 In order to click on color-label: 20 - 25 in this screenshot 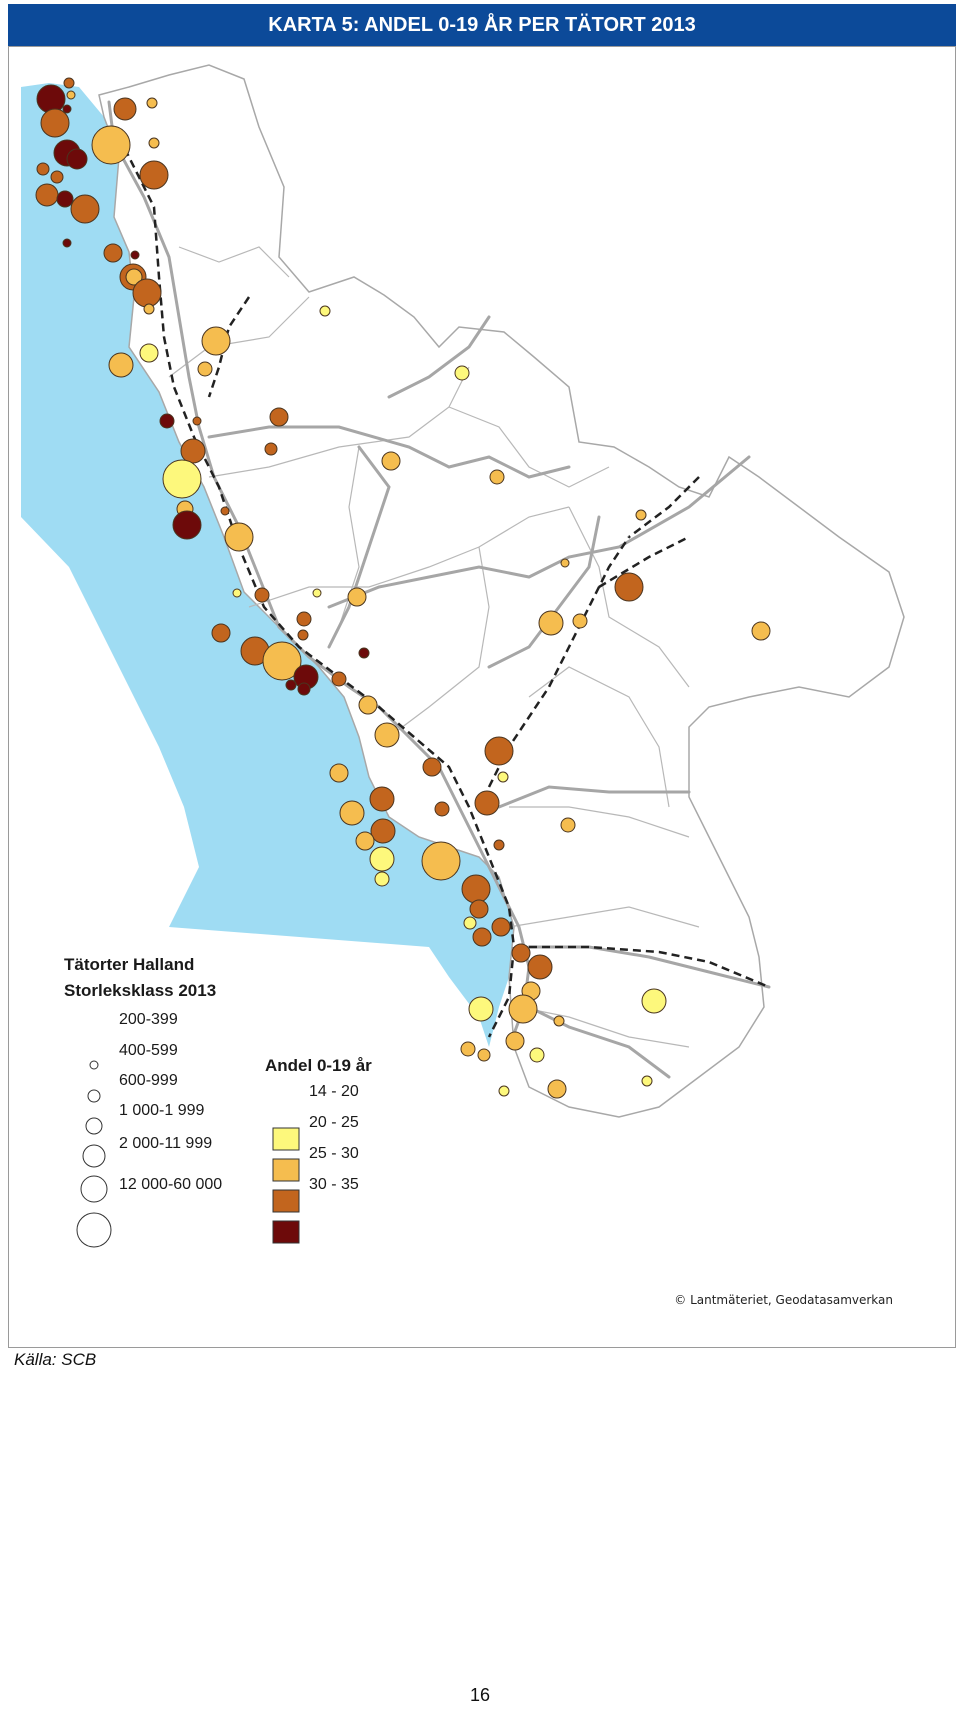, I will do `click(334, 1122)`.